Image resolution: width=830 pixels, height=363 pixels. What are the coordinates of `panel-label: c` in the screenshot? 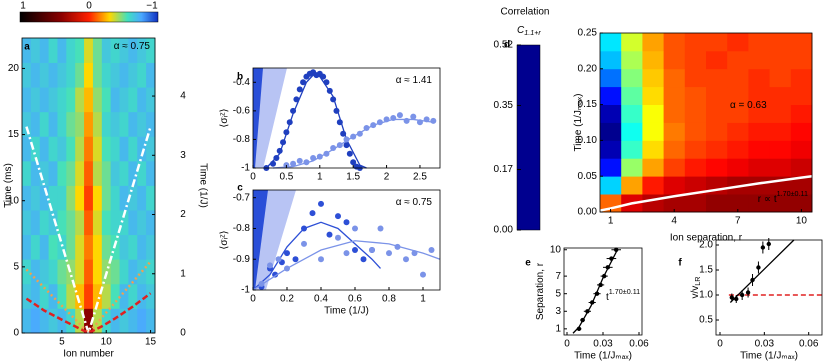 It's located at (240, 188).